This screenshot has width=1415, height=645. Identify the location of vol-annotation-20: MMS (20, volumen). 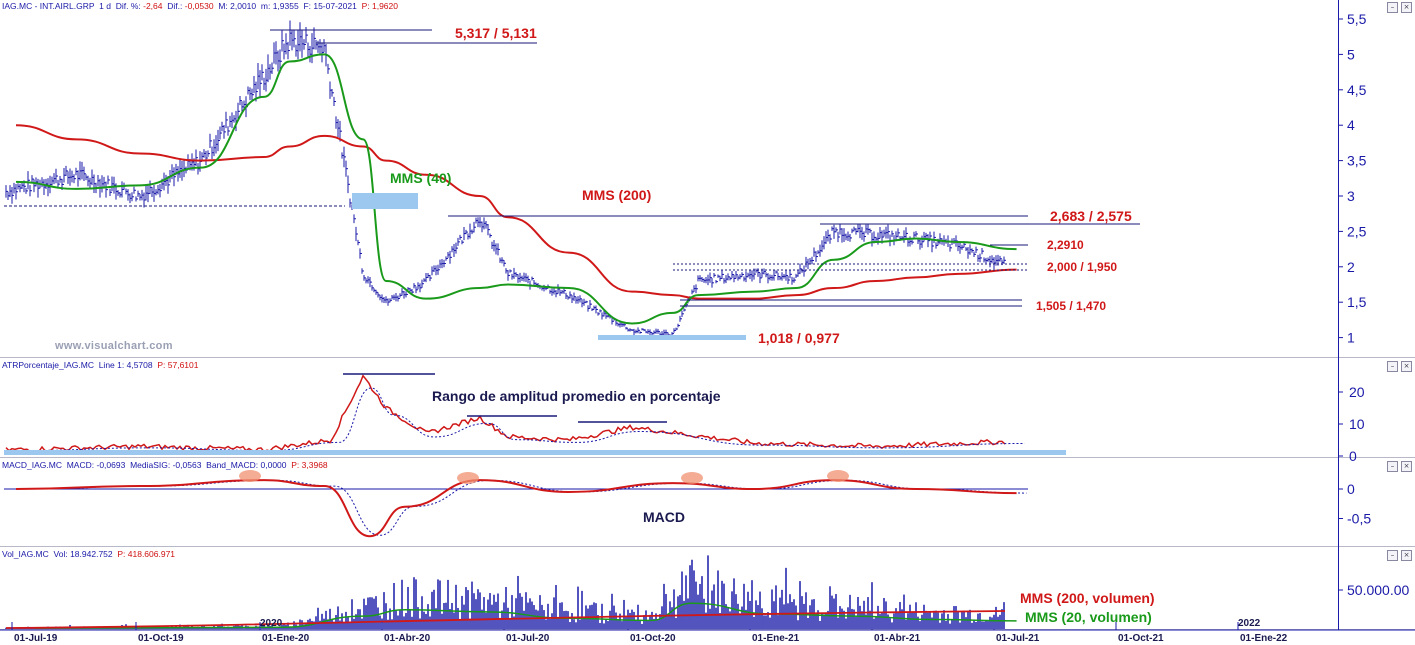
(1088, 617).